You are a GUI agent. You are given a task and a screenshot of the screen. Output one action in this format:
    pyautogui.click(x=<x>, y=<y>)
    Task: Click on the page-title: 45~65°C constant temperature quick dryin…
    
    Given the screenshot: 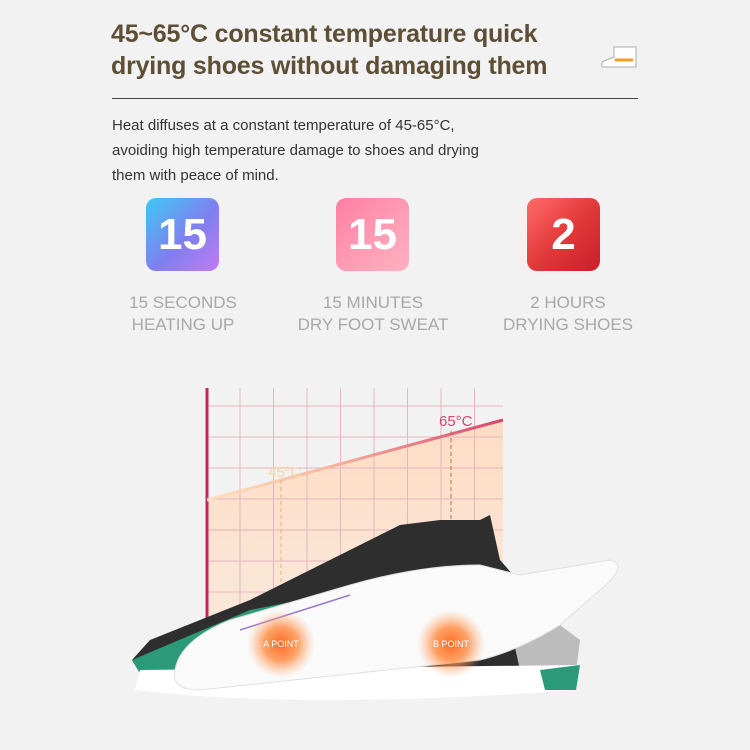 What is the action you would take?
    pyautogui.click(x=329, y=50)
    